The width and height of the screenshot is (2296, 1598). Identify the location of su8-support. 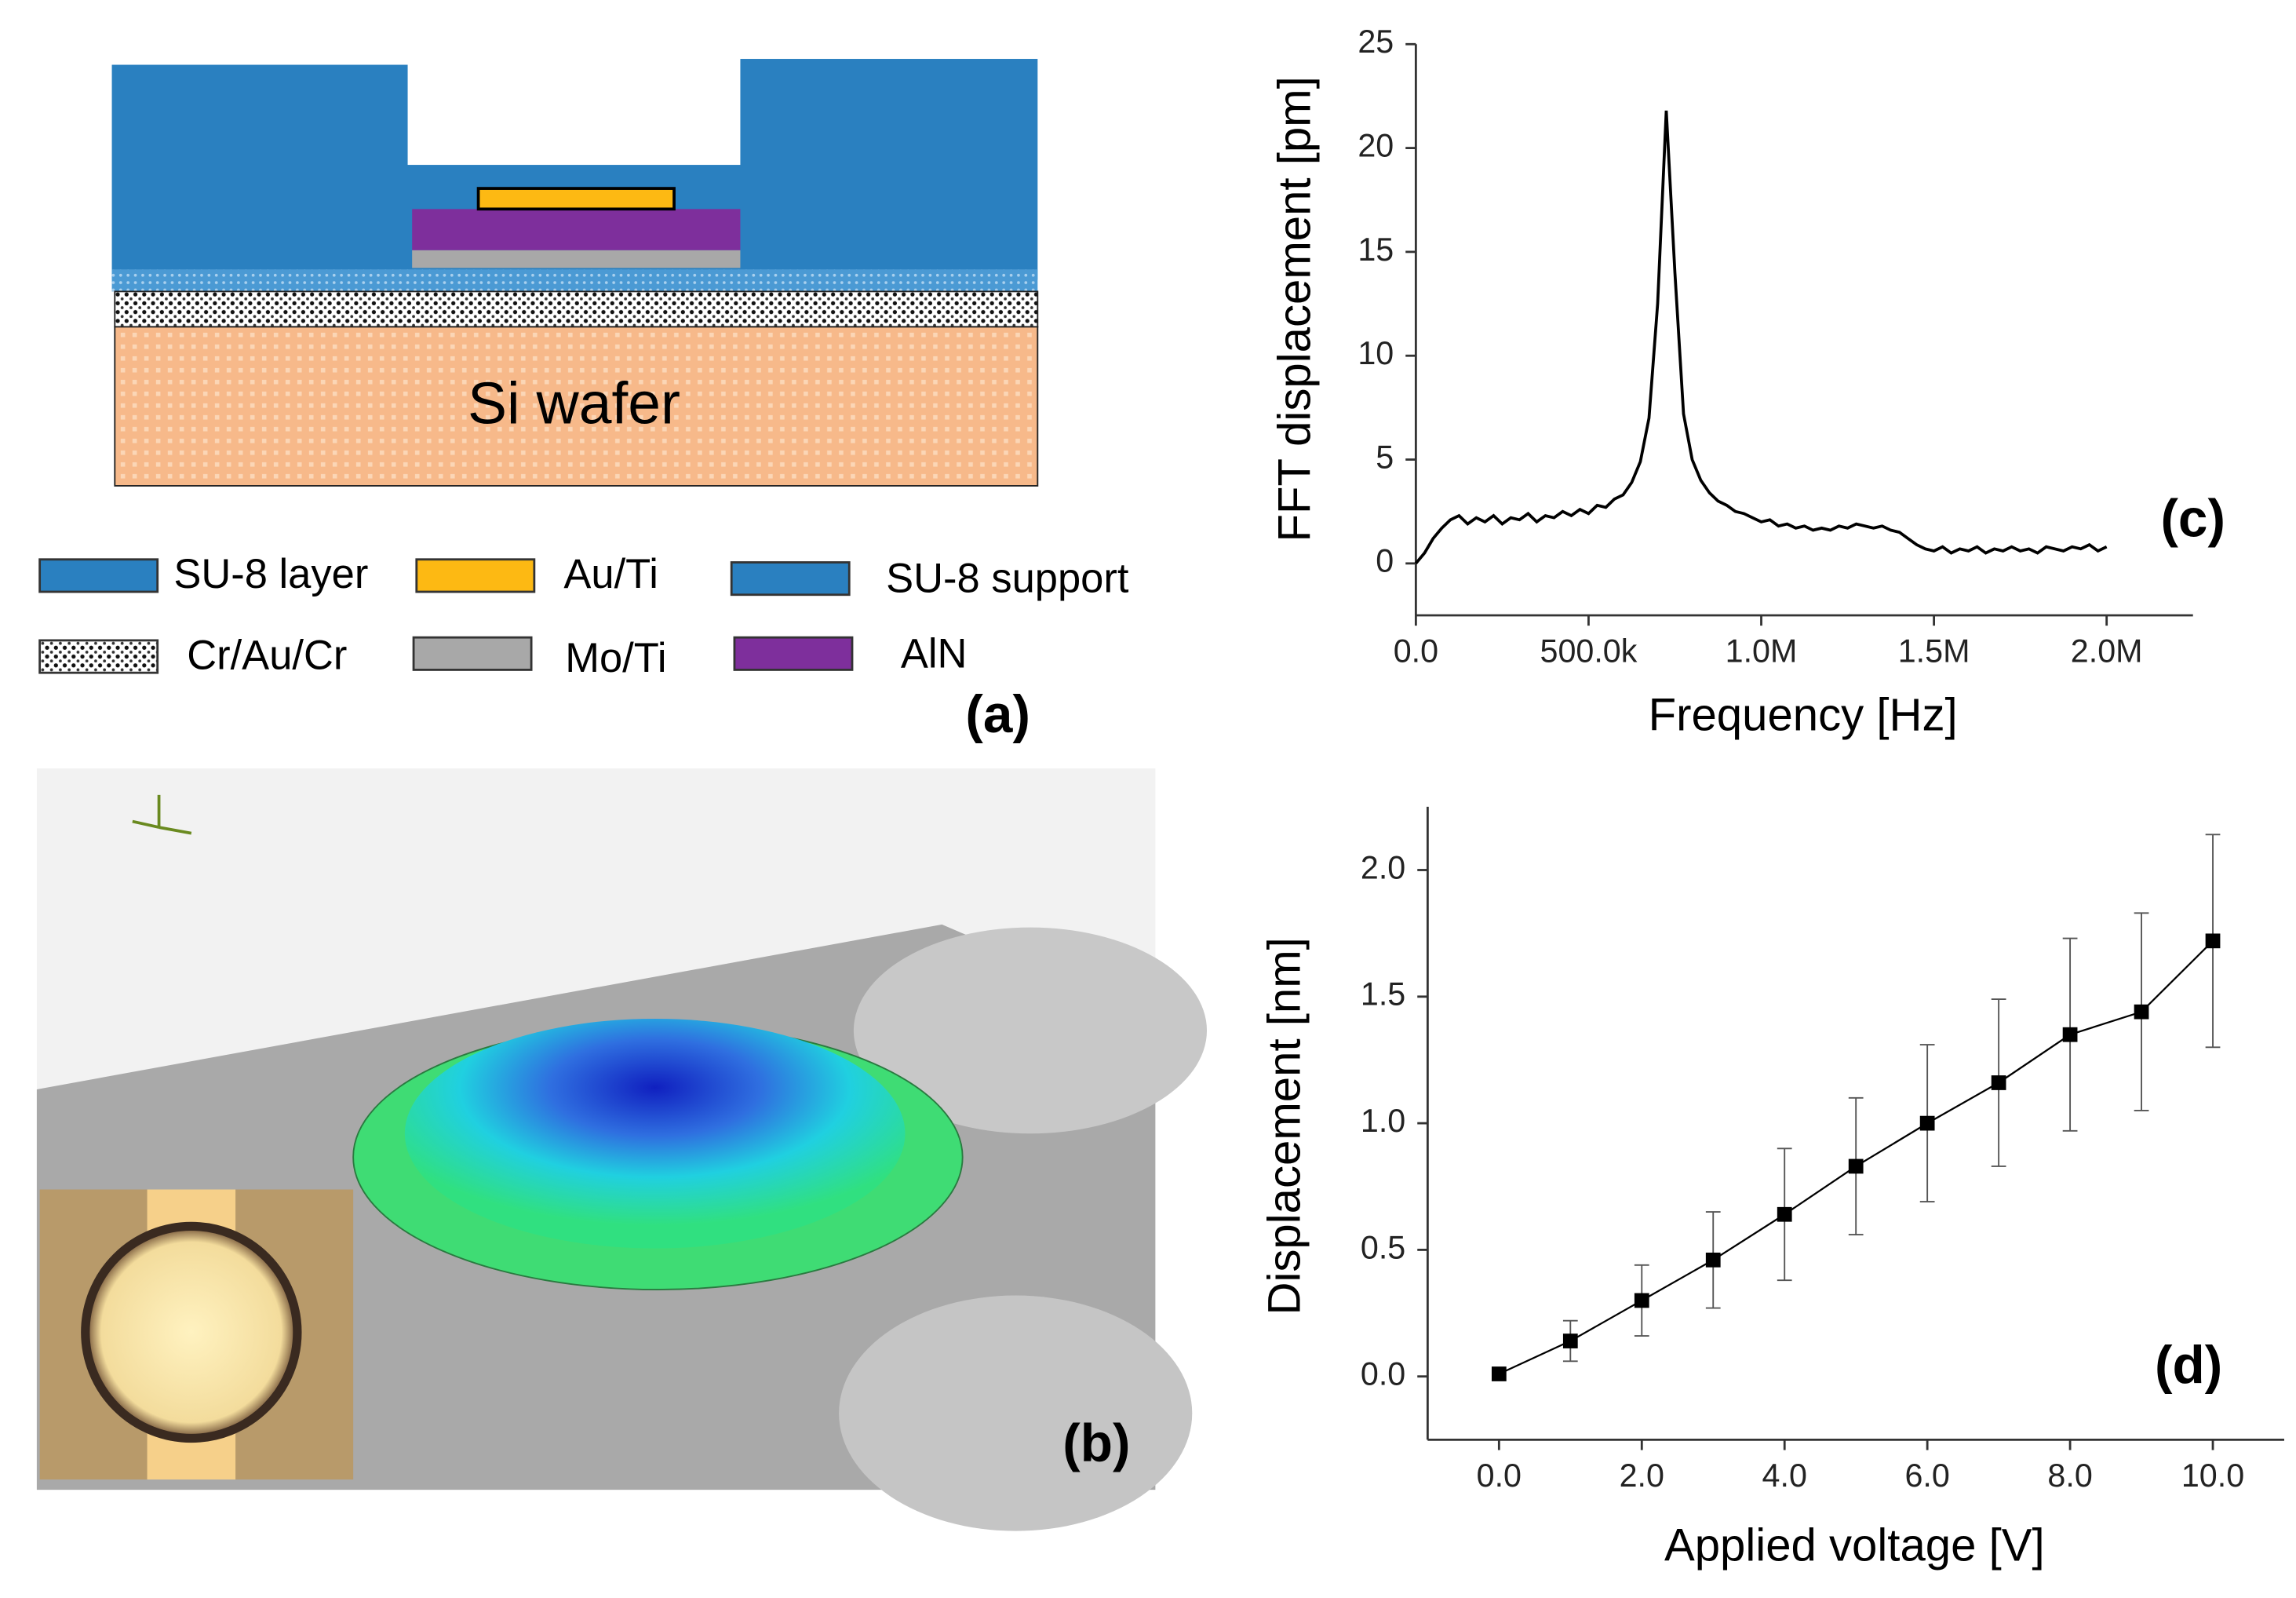
(574, 280).